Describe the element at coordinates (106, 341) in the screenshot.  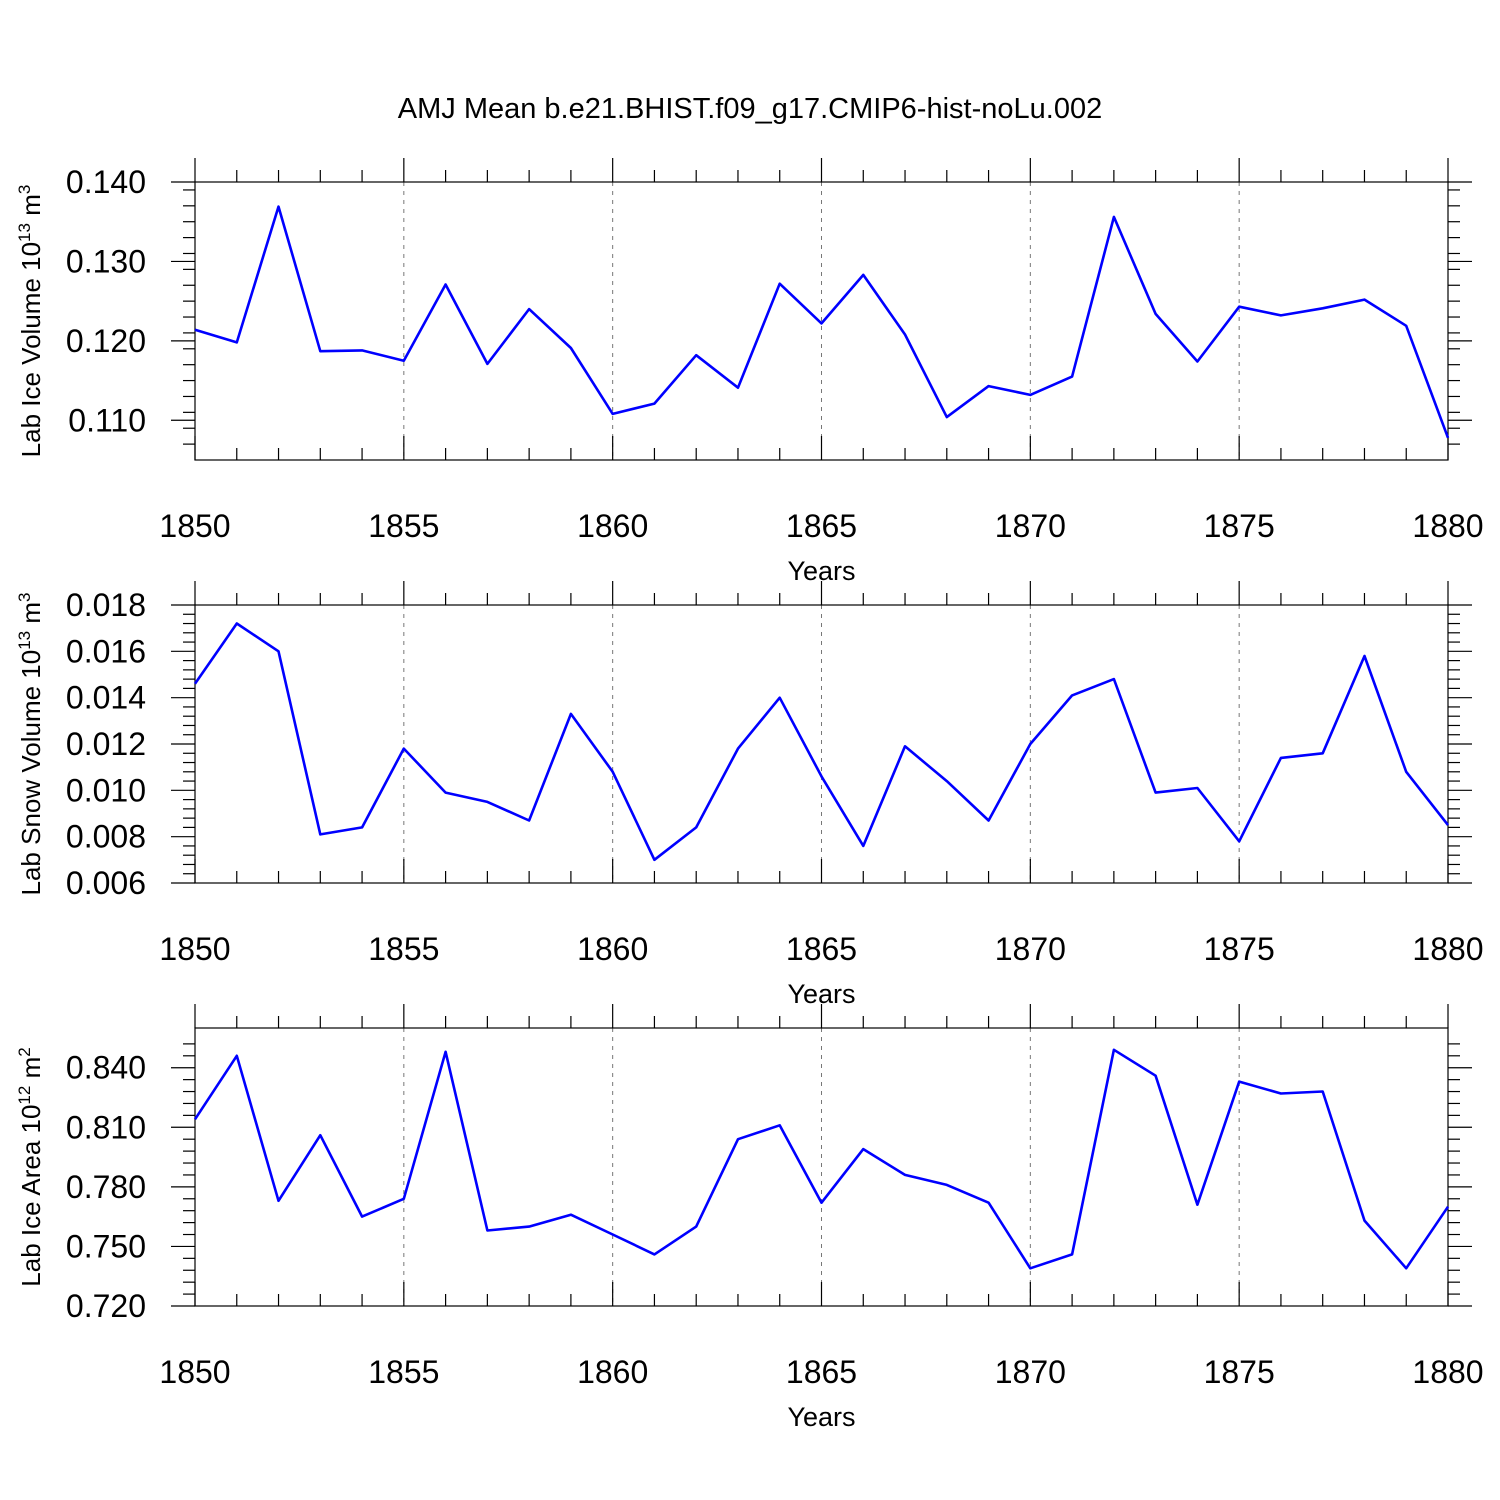
I see `y-tick-label: 0.120` at that location.